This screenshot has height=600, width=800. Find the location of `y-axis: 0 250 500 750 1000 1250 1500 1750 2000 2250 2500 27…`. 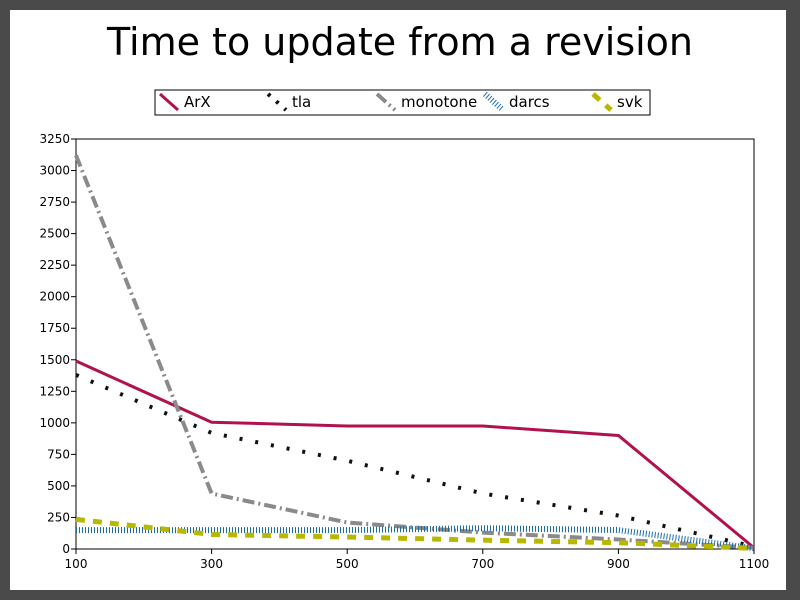

y-axis: 0 250 500 750 1000 1250 1500 1750 2000 2250 2500 27… is located at coordinates (57, 344).